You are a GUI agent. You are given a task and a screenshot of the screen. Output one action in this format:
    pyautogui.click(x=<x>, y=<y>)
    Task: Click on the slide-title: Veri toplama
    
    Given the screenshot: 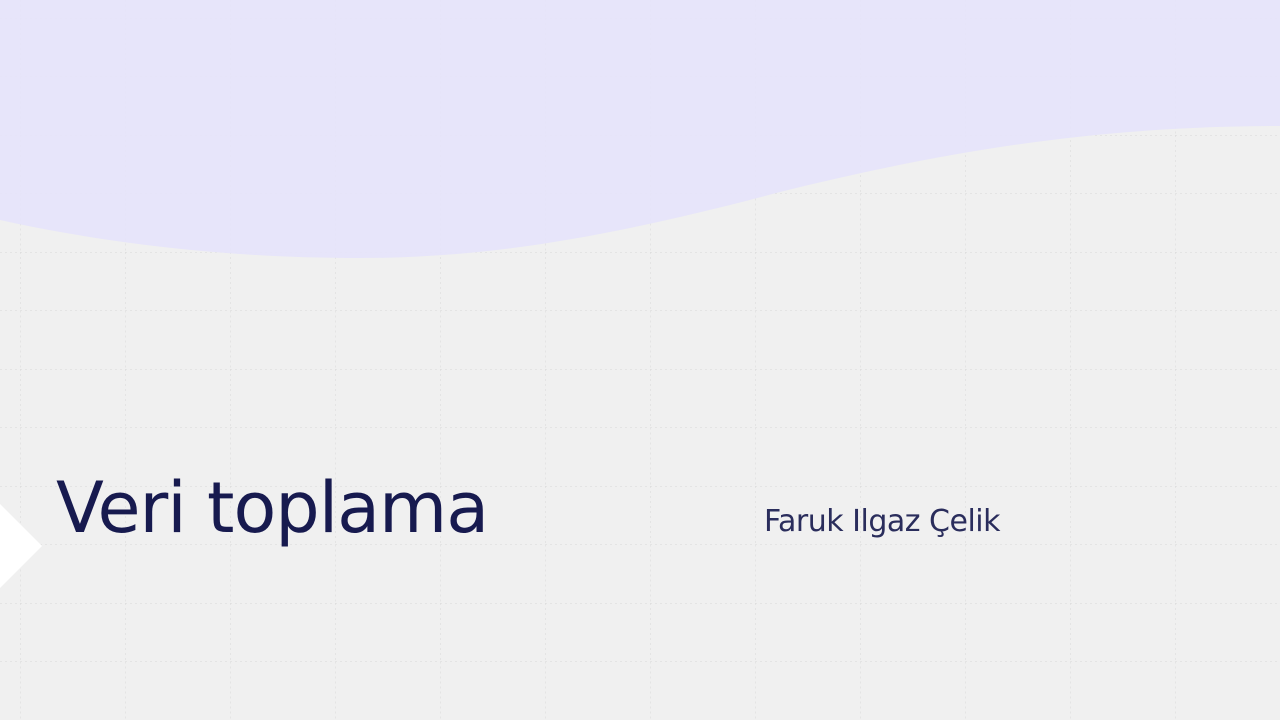 What is the action you would take?
    pyautogui.click(x=272, y=508)
    